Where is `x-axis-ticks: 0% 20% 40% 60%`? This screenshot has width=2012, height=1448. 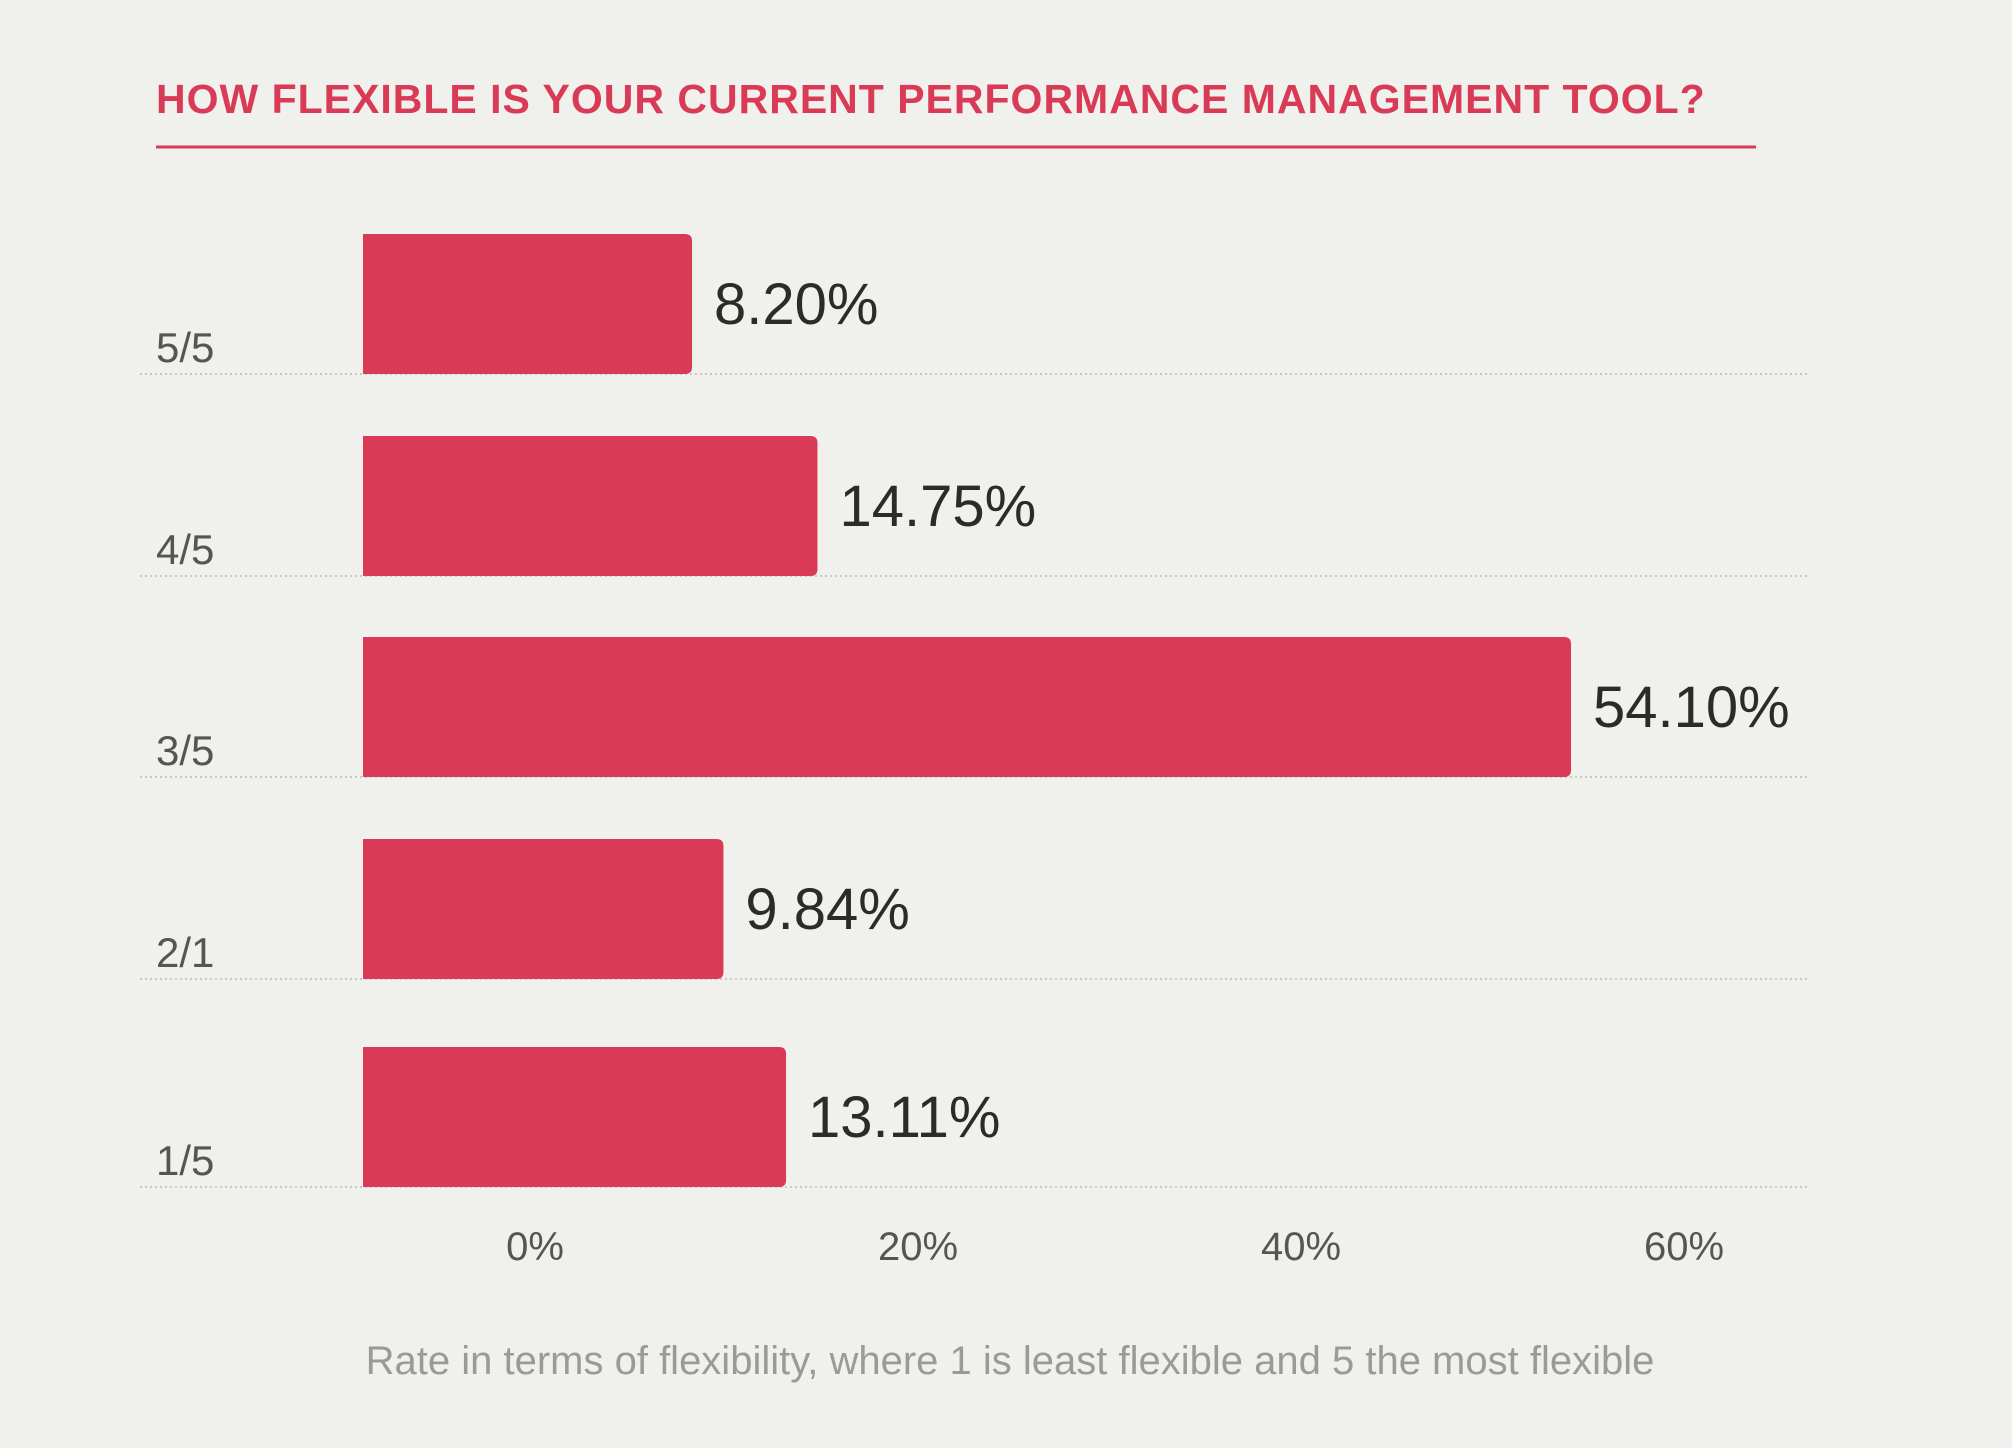
x-axis-ticks: 0% 20% 40% 60% is located at coordinates (1115, 1247).